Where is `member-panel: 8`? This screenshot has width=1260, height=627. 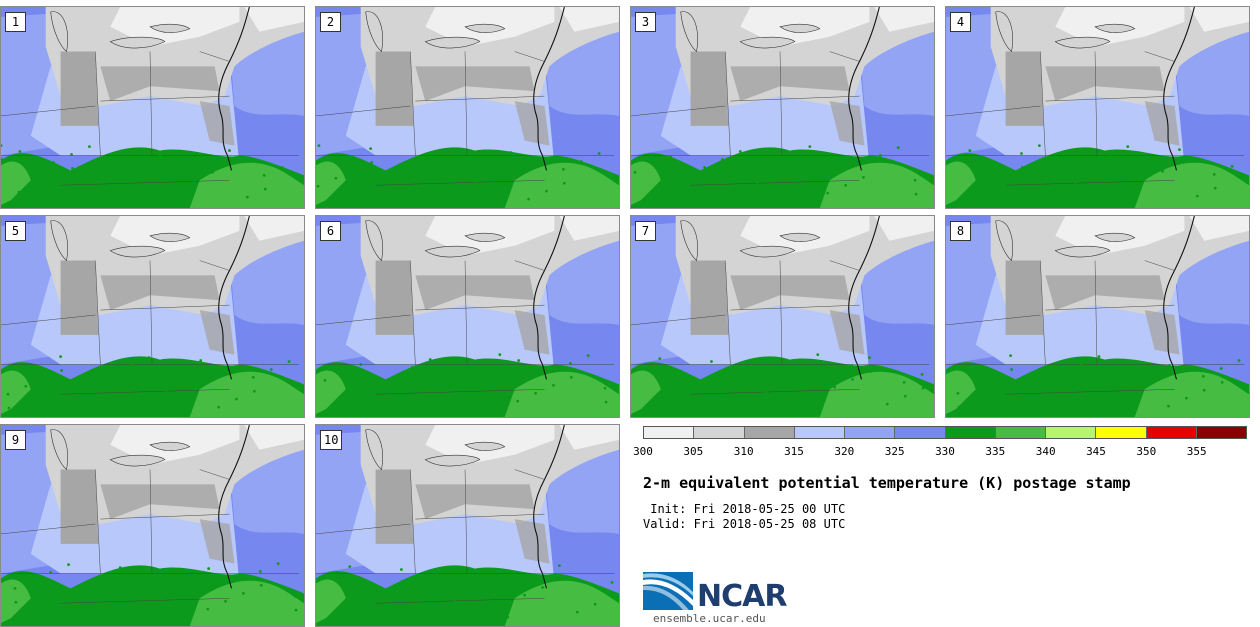
member-panel: 8 is located at coordinates (1097, 316).